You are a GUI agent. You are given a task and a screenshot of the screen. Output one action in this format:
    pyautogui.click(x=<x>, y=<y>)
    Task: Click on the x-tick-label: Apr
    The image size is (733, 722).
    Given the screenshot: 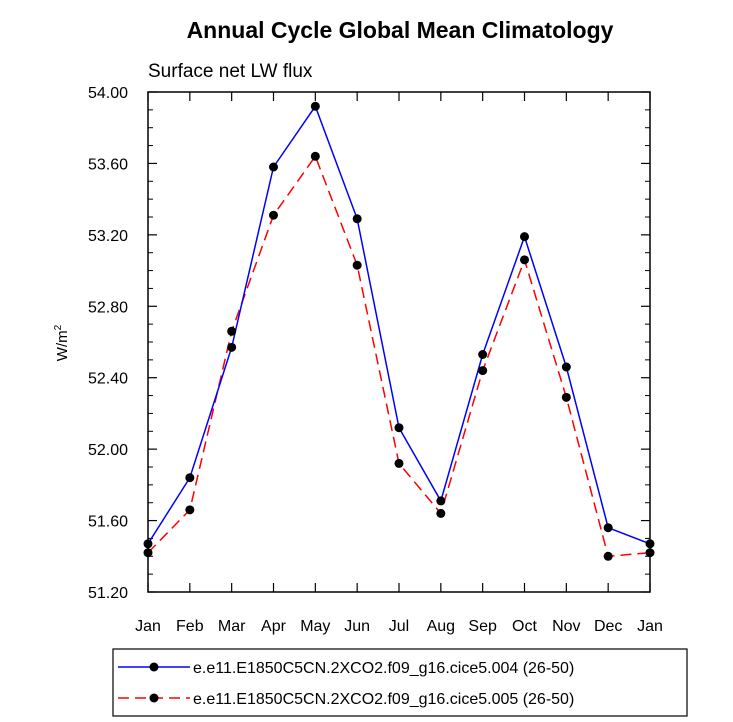 What is the action you would take?
    pyautogui.click(x=274, y=626)
    